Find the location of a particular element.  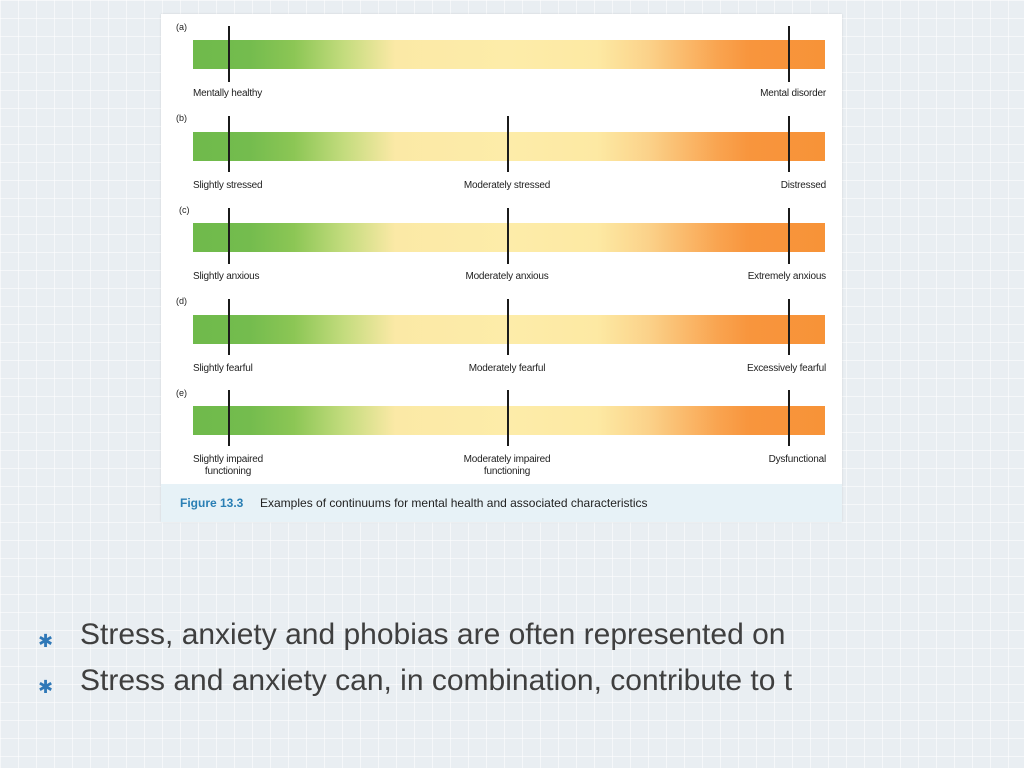

label-right: Extremely anxious is located at coordinates (787, 276).